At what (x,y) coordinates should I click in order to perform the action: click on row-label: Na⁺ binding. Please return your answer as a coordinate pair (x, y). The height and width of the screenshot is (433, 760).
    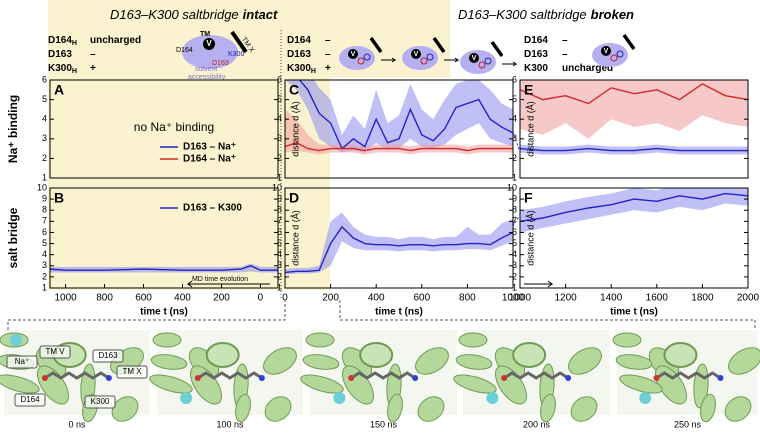
    Looking at the image, I should click on (13, 129).